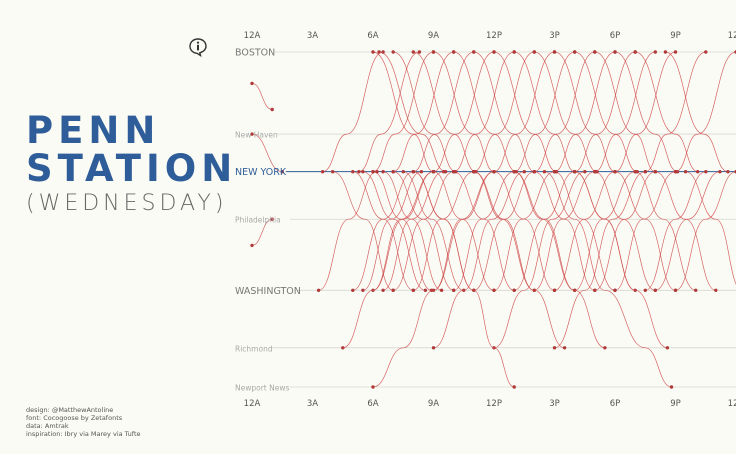  I want to click on title-block: PENN STATION (WEDNESDAY), so click(131, 165).